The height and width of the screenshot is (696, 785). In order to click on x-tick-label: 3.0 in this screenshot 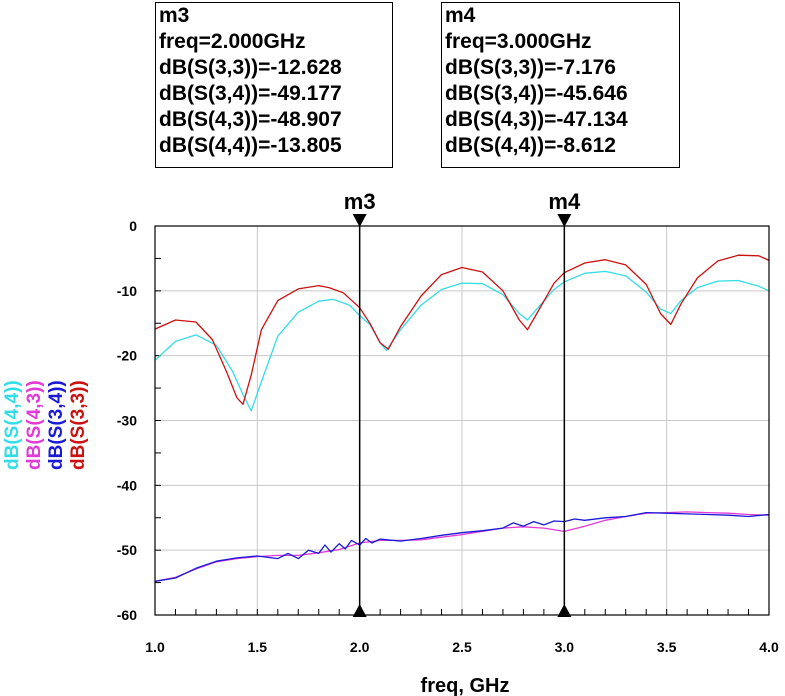, I will do `click(565, 647)`.